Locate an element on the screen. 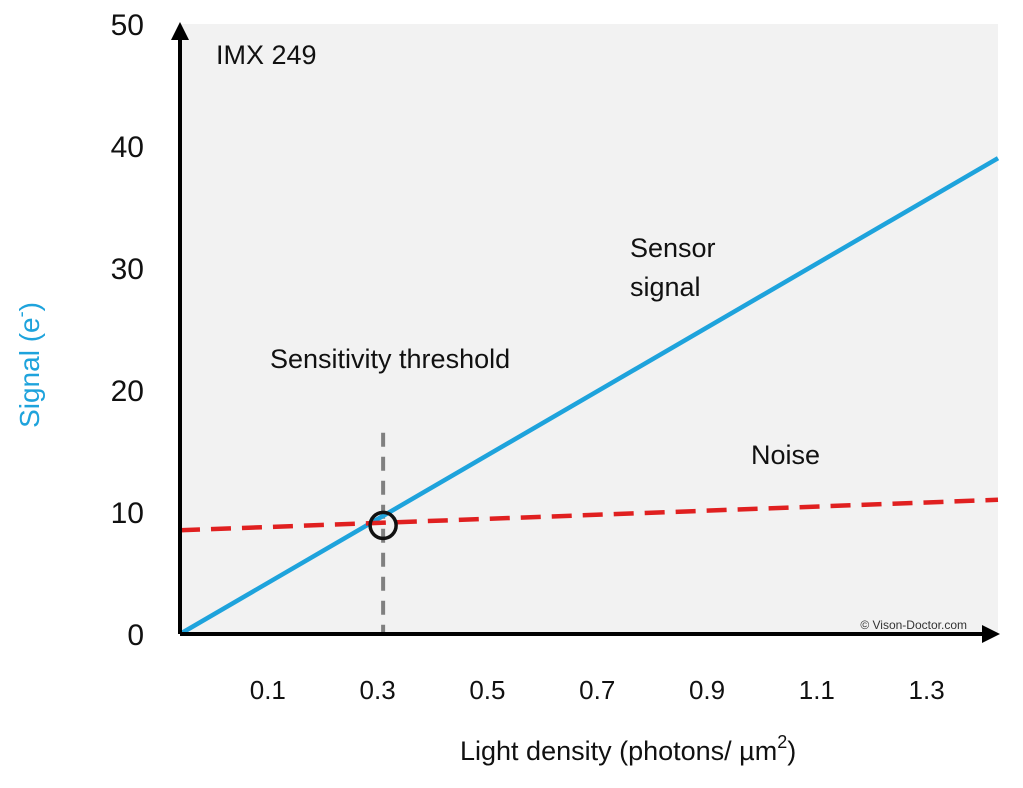 The image size is (1023, 788). x-axis-label: Light density (photons/ µm2) is located at coordinates (628, 749).